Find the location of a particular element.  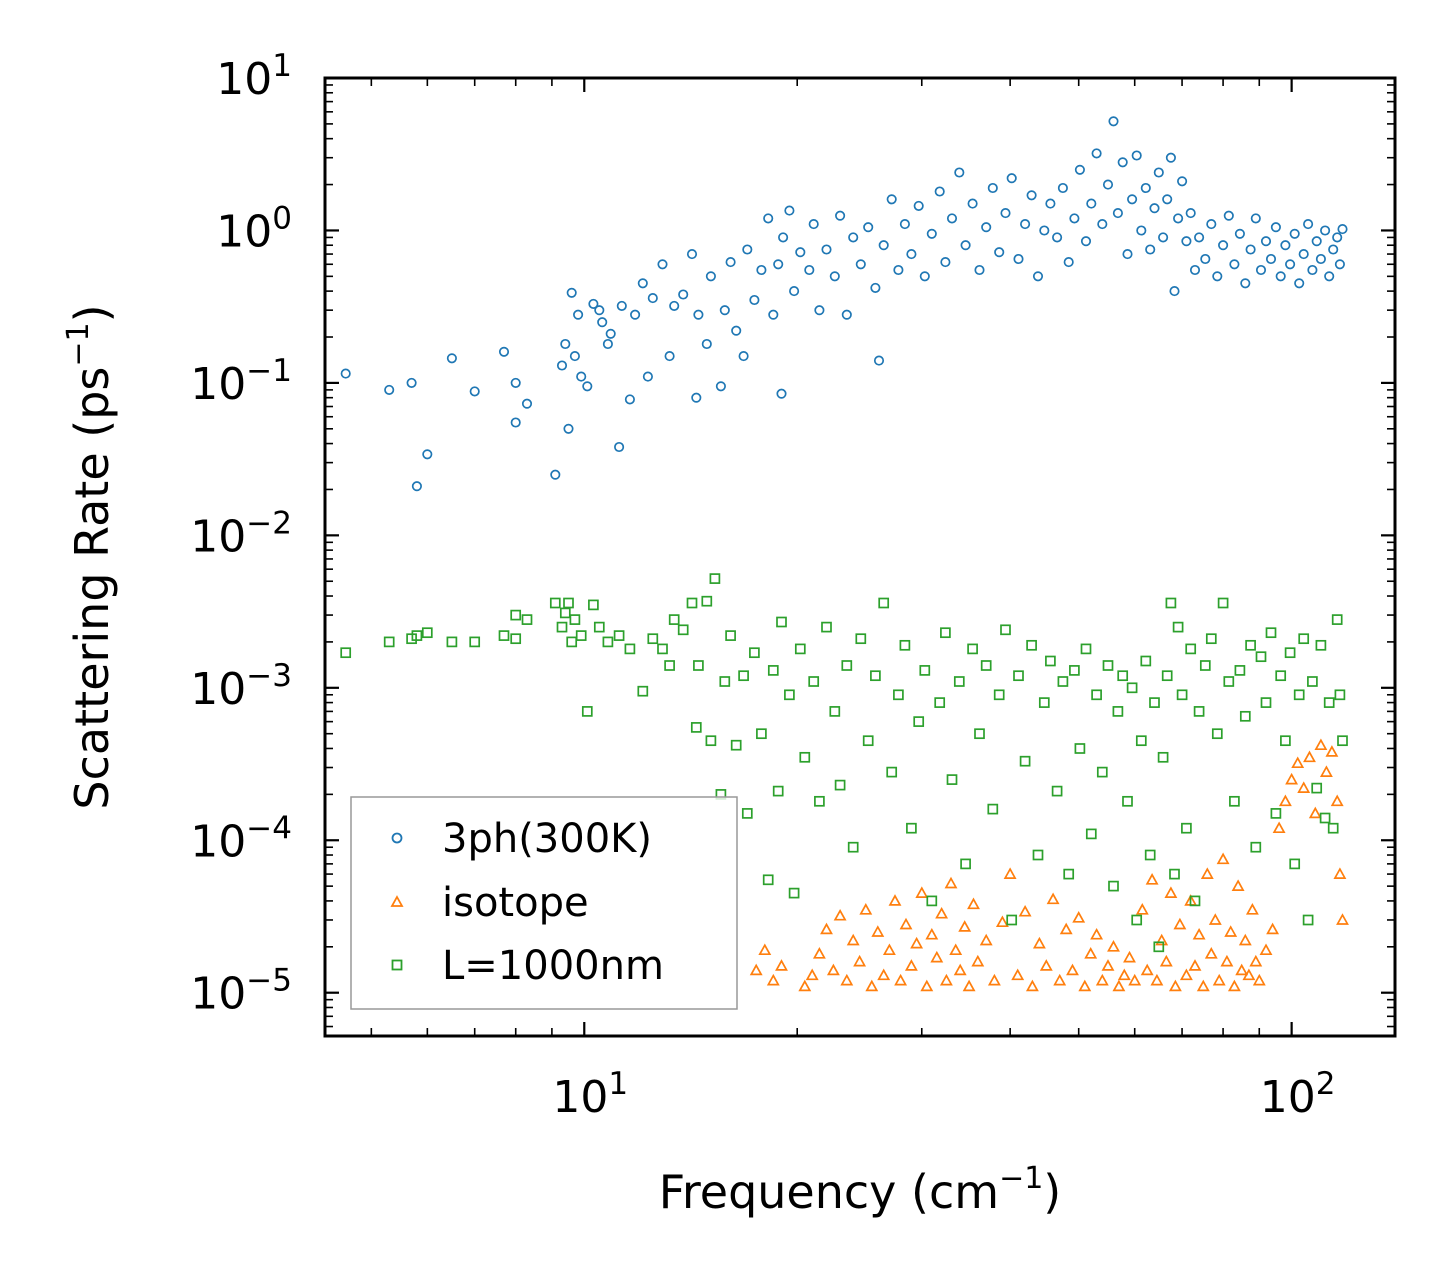

y-tick-label: 10⁻⁵ is located at coordinates (241, 991).